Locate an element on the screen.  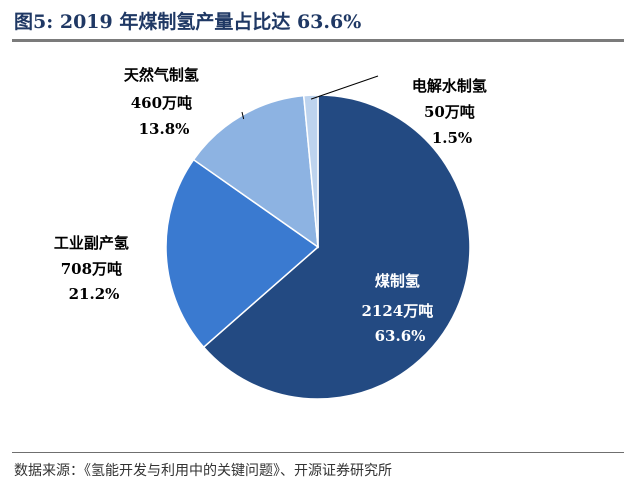
slice-name-0: 煤制氢 is located at coordinates (397, 281).